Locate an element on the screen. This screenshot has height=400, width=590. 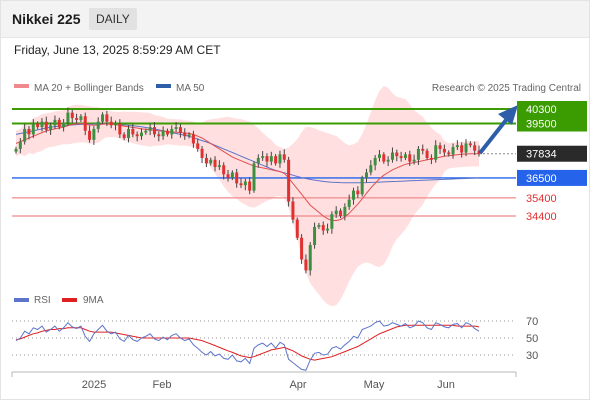
target-arrow is located at coordinates (498, 130).